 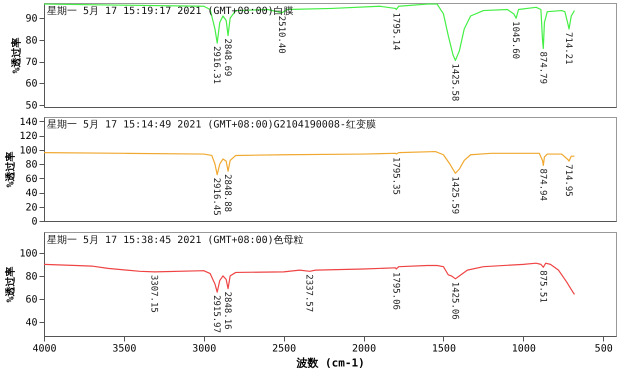 What do you see at coordinates (44, 349) in the screenshot?
I see `x-tick-label: 4000` at bounding box center [44, 349].